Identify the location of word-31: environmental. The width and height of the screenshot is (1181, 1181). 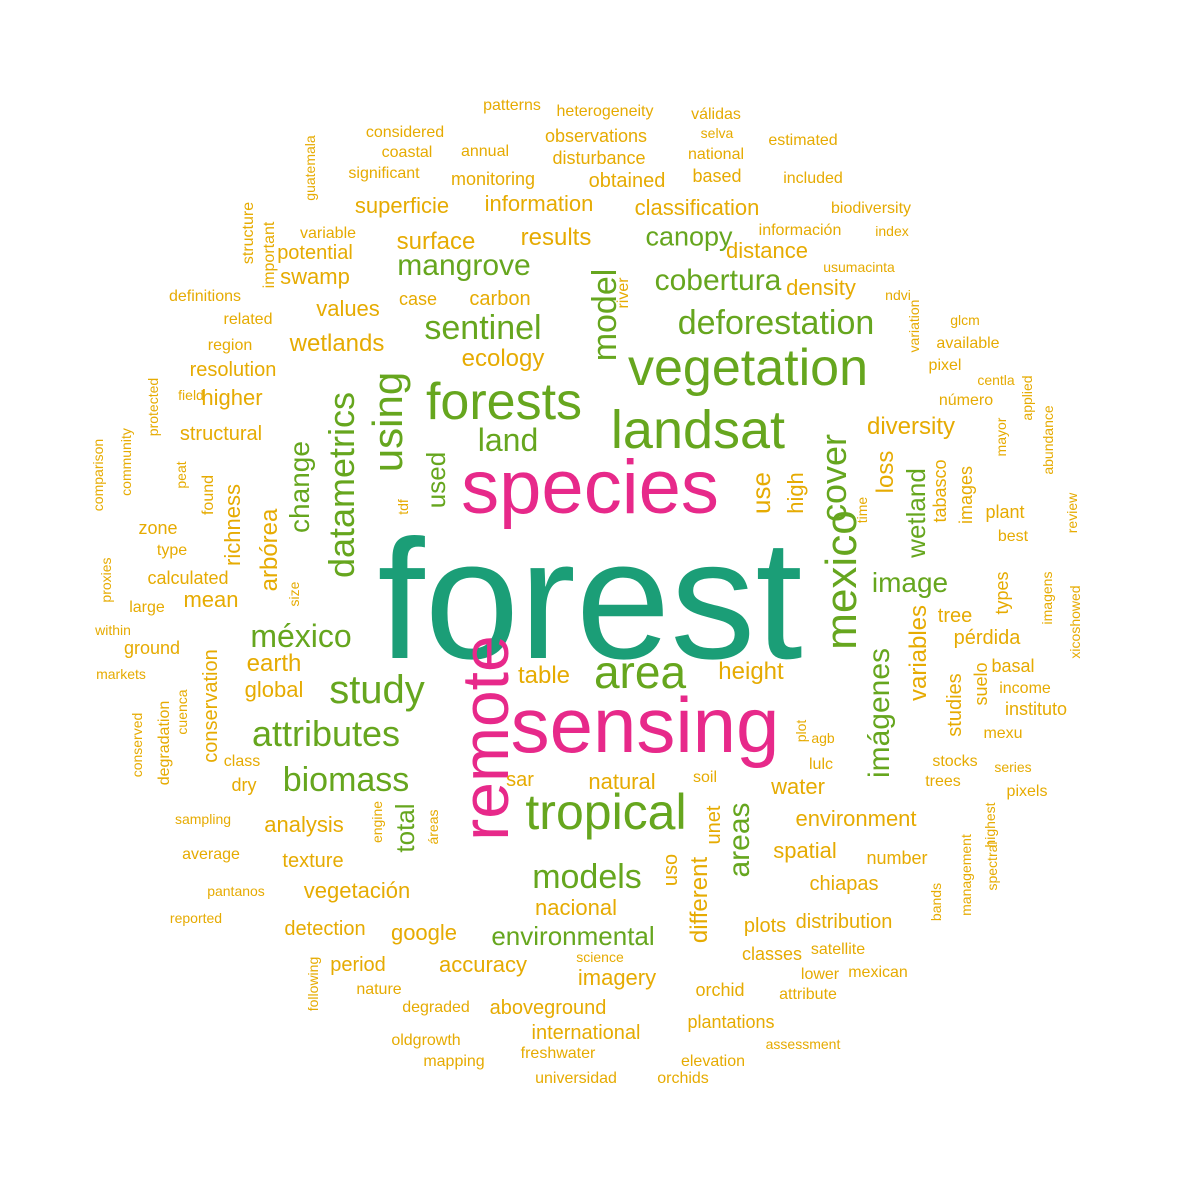
(573, 936).